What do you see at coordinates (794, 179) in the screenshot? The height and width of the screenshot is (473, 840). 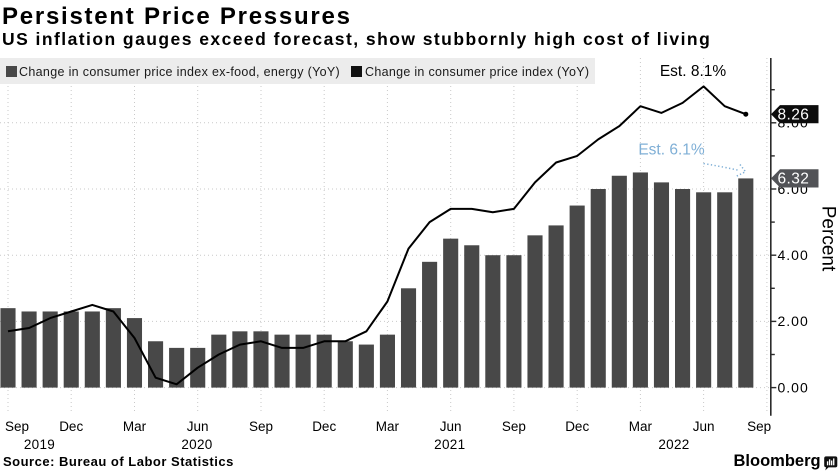 I see `svg-text: 6.32` at bounding box center [794, 179].